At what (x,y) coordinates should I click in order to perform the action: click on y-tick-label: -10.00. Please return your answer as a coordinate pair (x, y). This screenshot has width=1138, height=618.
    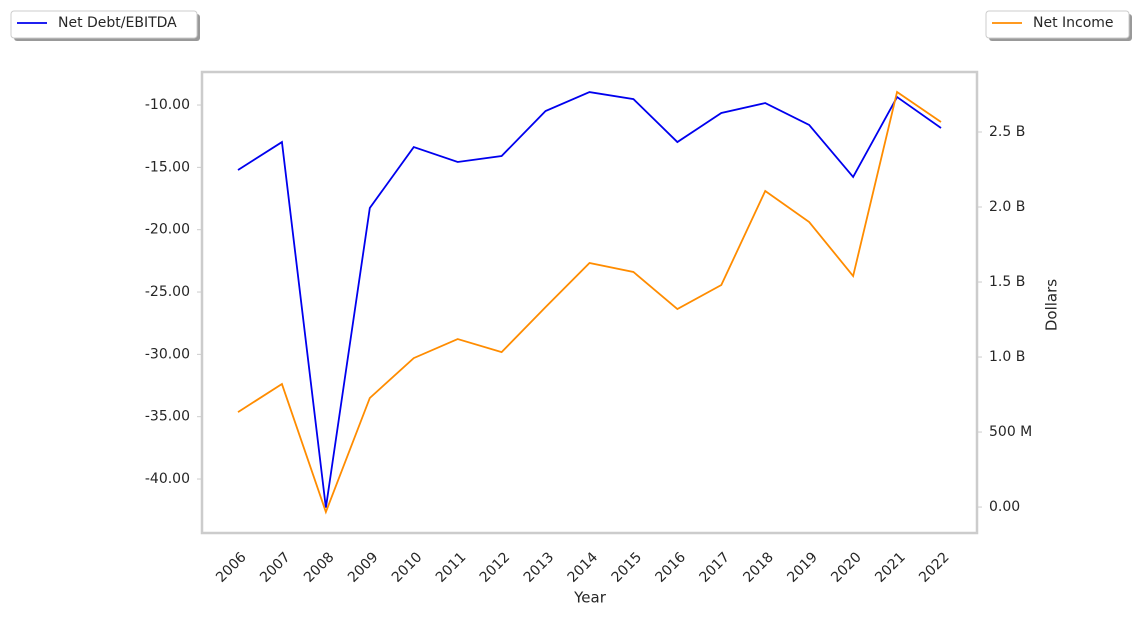
    Looking at the image, I should click on (167, 105).